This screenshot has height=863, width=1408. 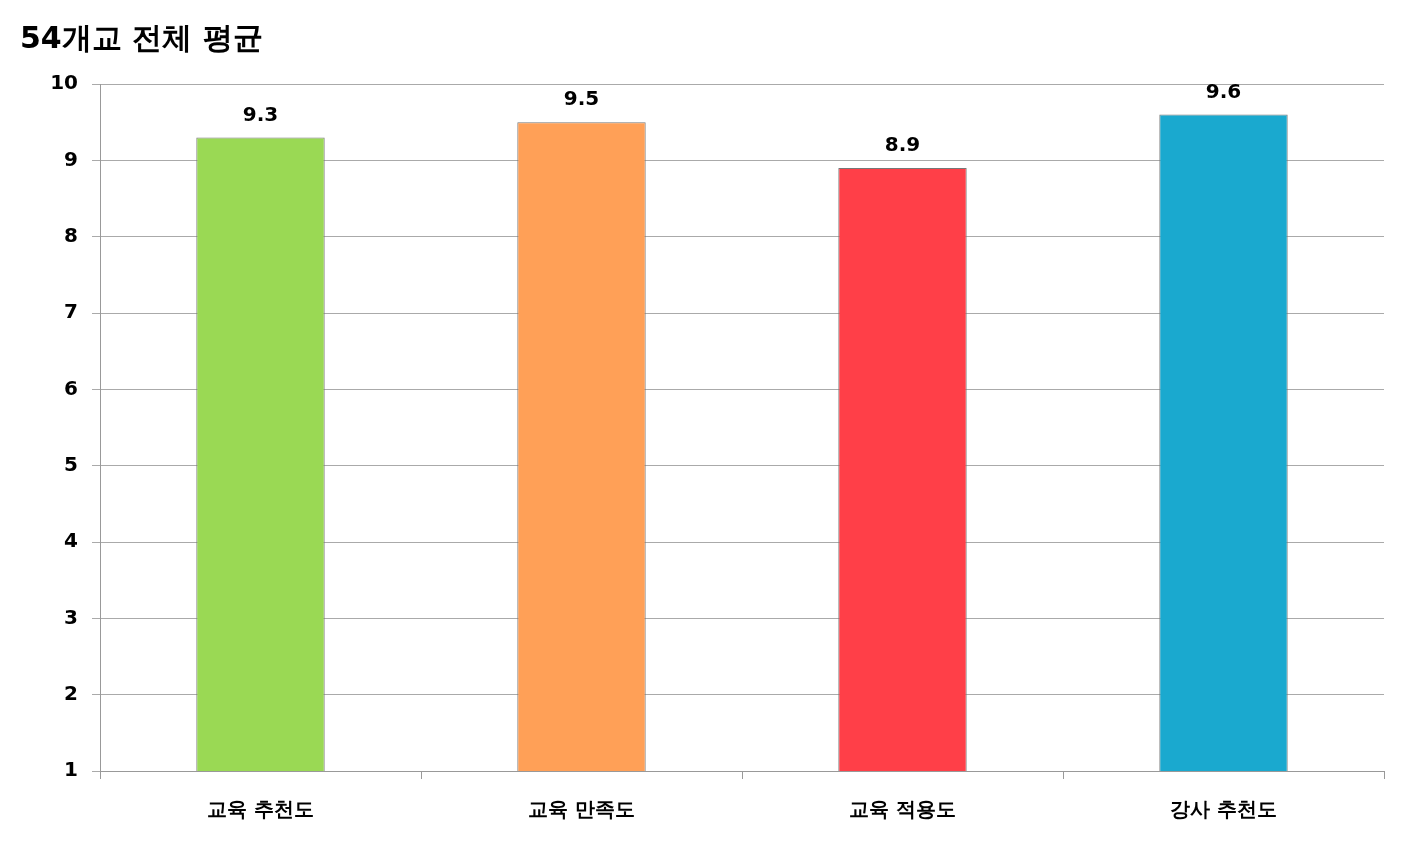 What do you see at coordinates (71, 311) in the screenshot?
I see `y-tick-label: 7` at bounding box center [71, 311].